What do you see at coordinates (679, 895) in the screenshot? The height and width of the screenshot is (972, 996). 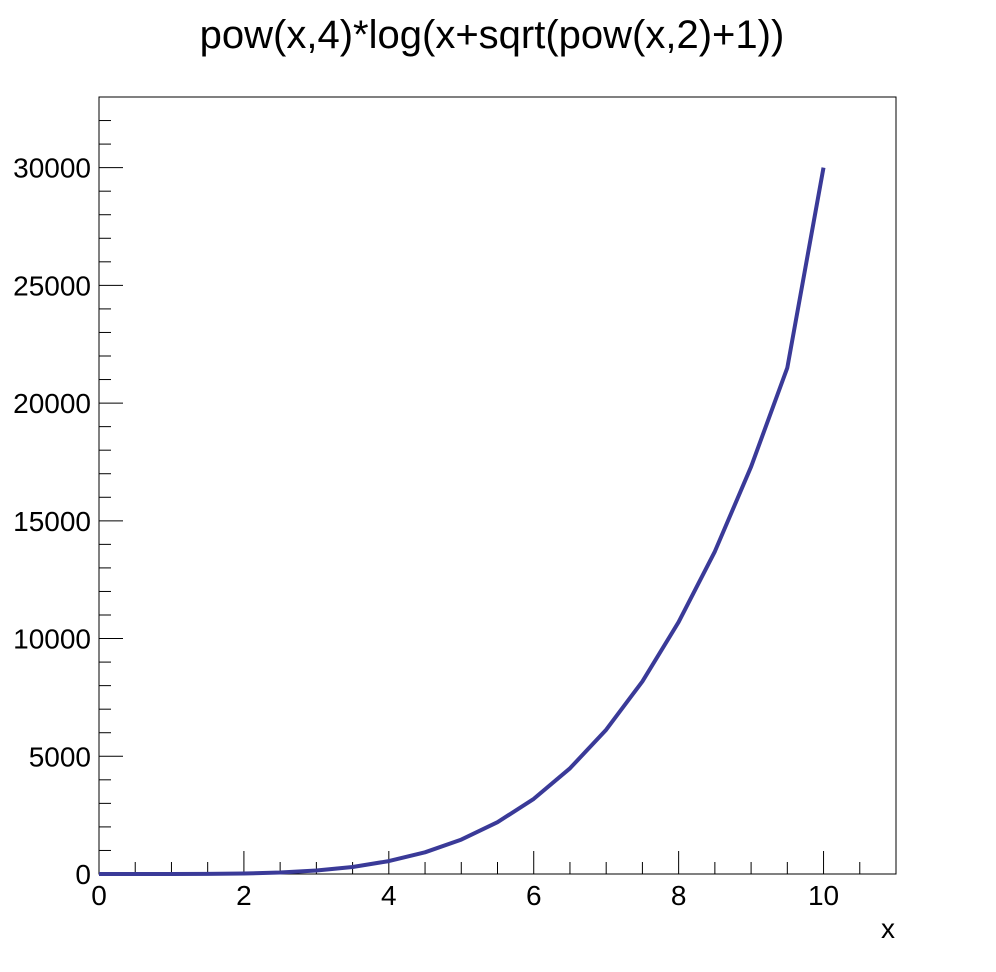 I see `x-tick-label: 8` at bounding box center [679, 895].